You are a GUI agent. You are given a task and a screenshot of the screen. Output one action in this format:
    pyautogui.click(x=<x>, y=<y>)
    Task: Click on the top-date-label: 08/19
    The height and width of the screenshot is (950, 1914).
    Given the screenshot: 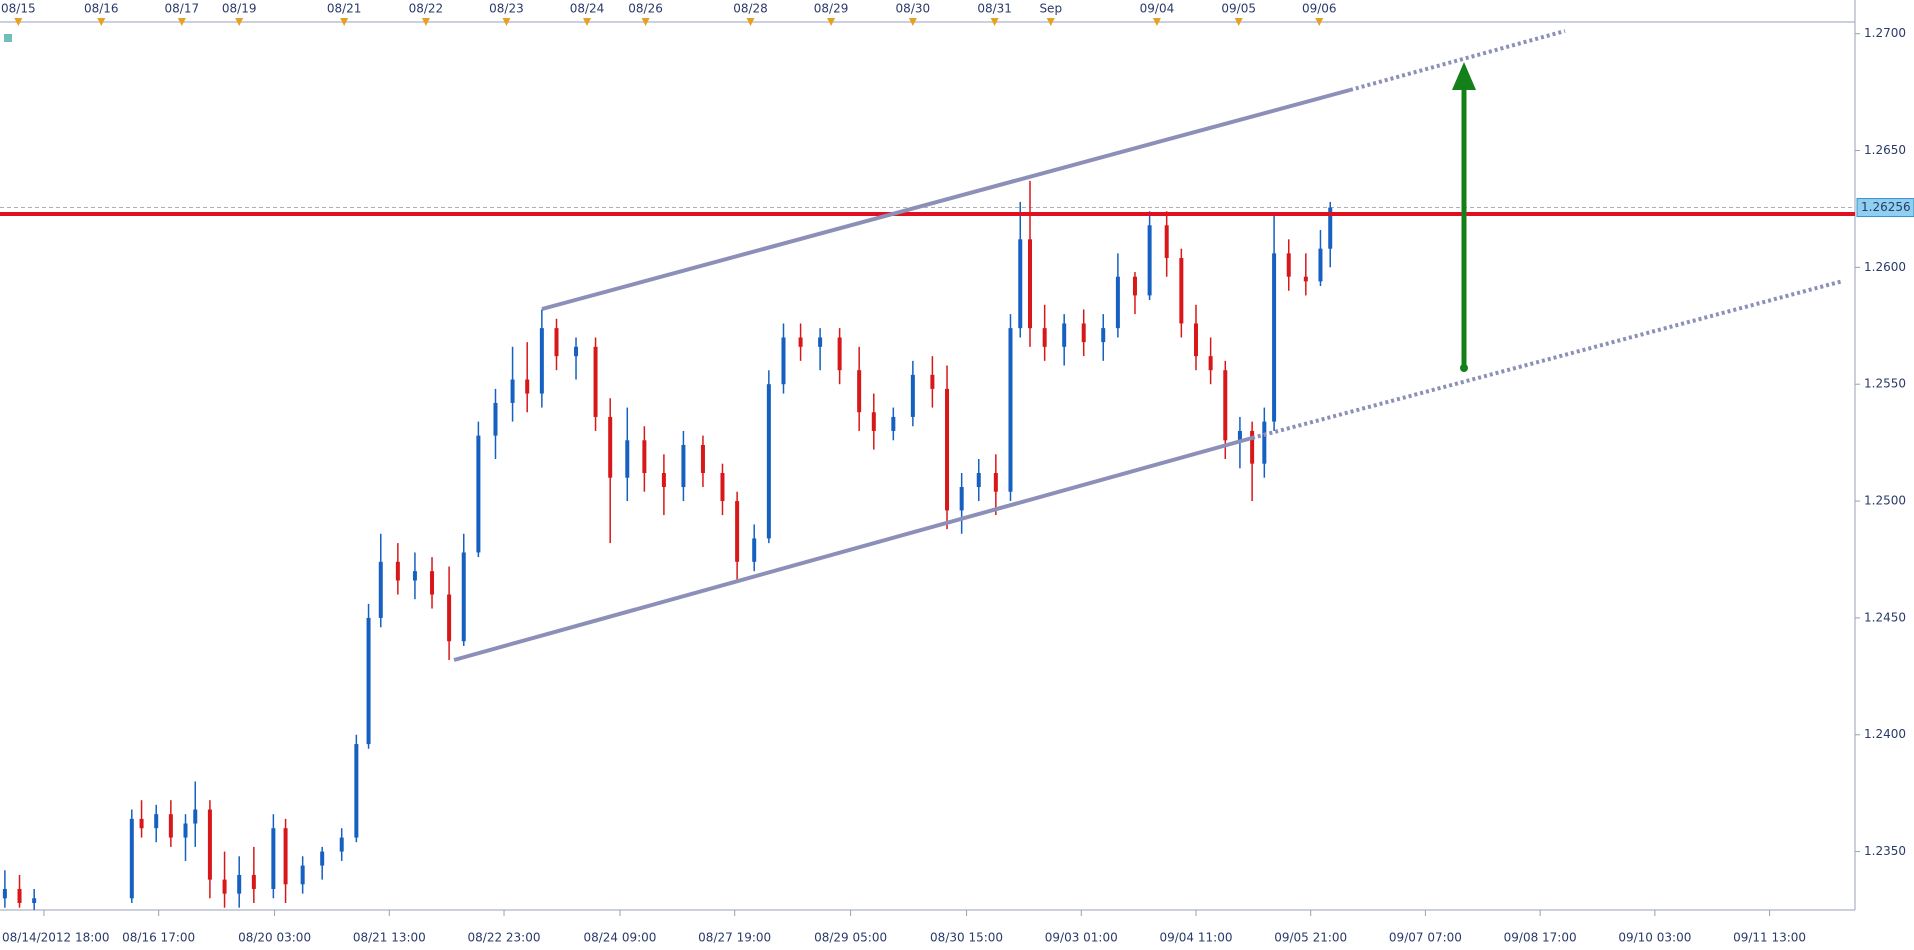 What is the action you would take?
    pyautogui.click(x=239, y=9)
    